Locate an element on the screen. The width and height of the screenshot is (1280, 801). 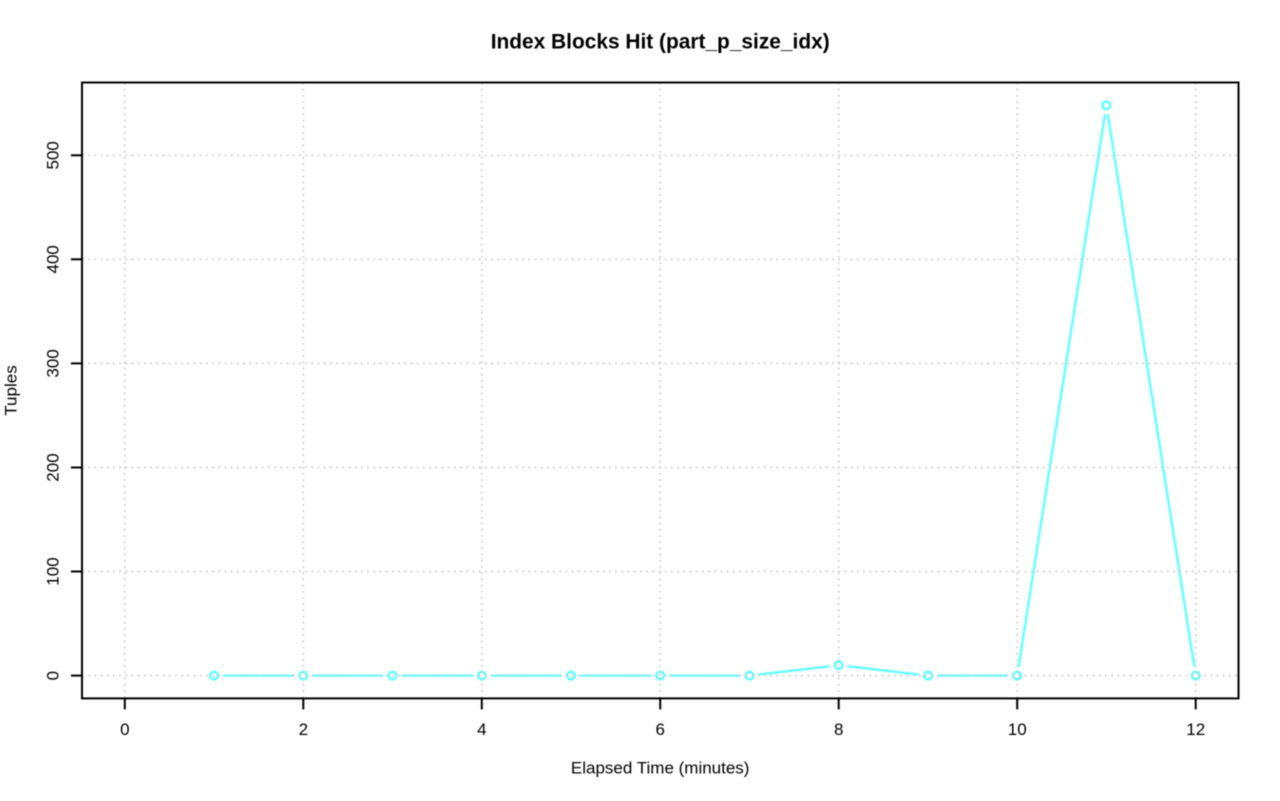
svg-text: 100 is located at coordinates (52, 571).